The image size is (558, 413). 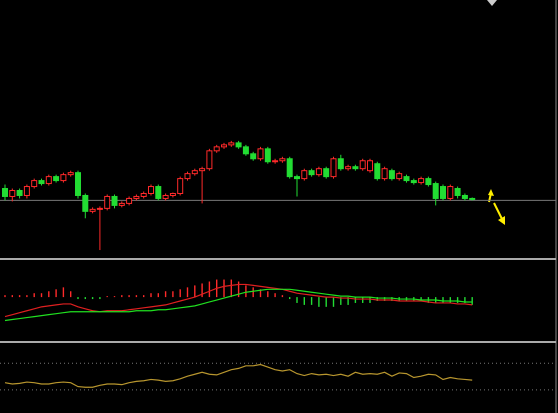 What do you see at coordinates (491, 192) in the screenshot?
I see `arrow-up-head` at bounding box center [491, 192].